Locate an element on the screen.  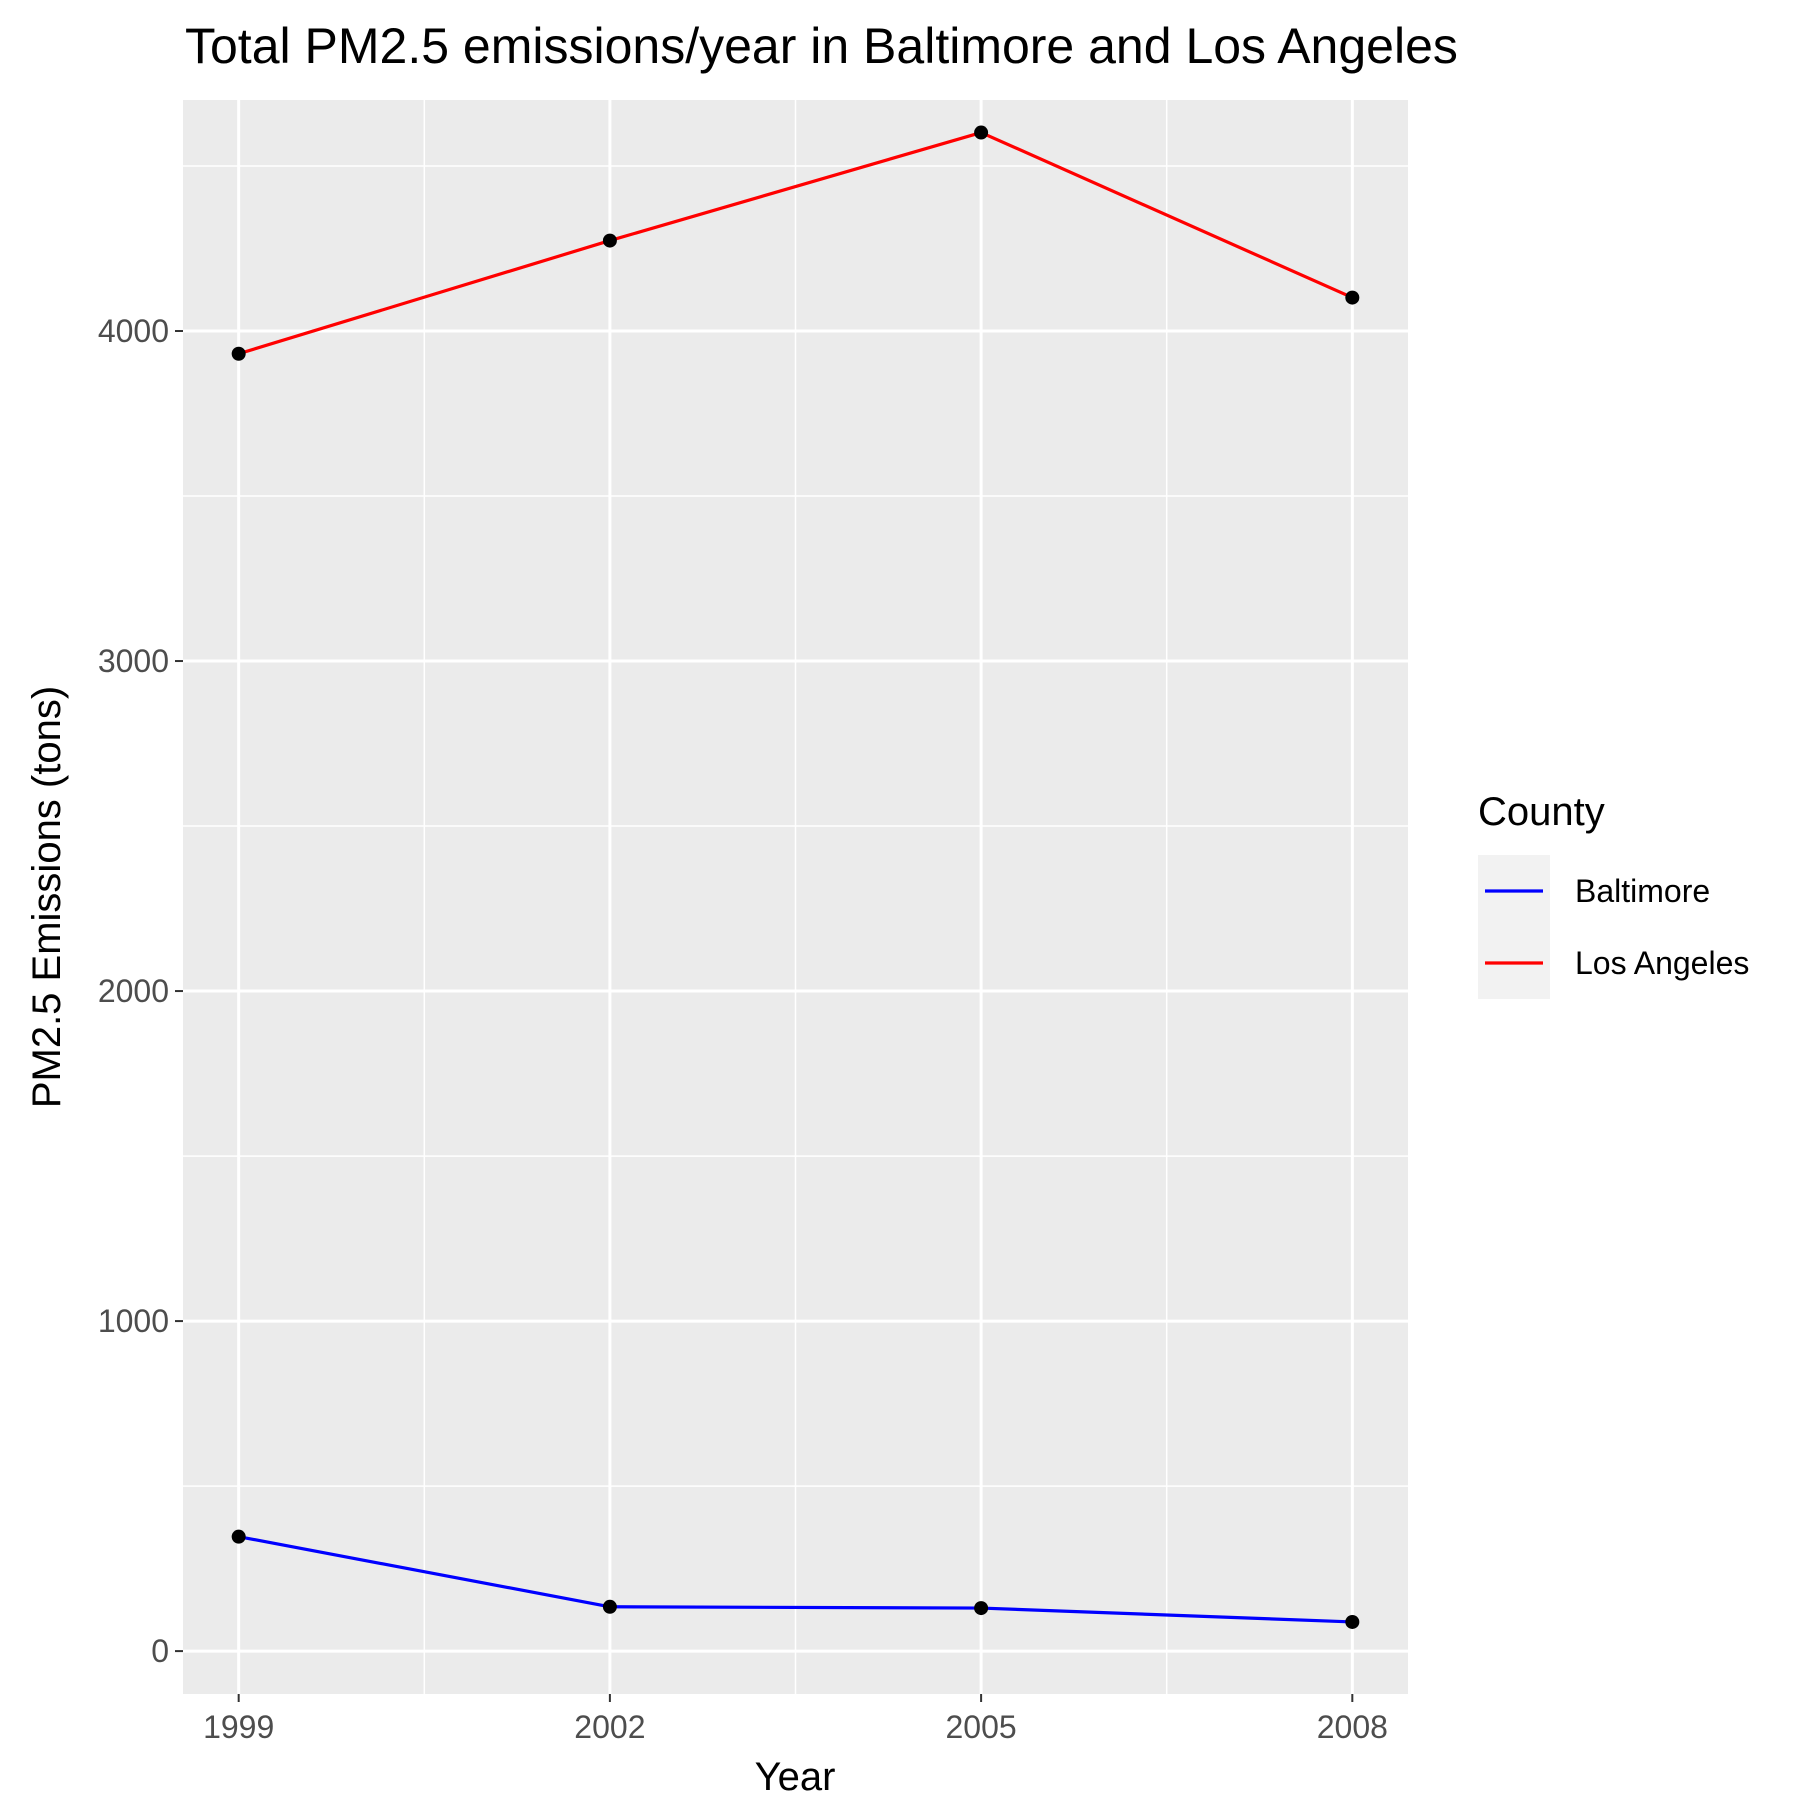
y-tick-label: 4000 is located at coordinates (133, 331).